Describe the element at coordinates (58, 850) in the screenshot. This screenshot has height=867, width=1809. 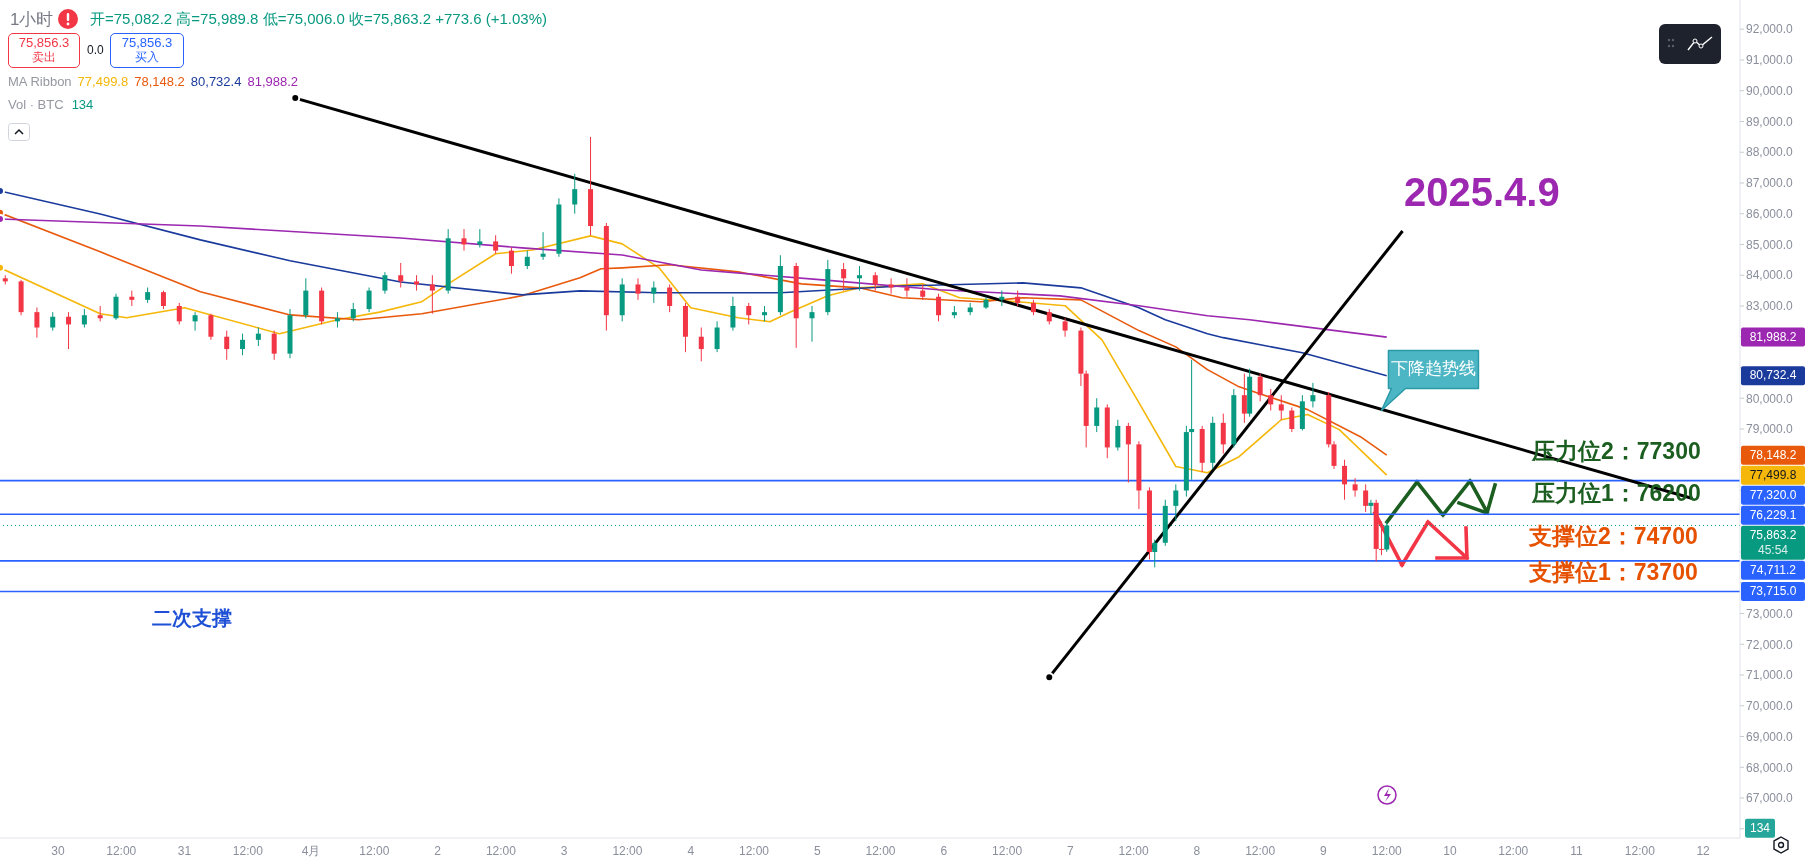
I see `x-tick-label: 30` at that location.